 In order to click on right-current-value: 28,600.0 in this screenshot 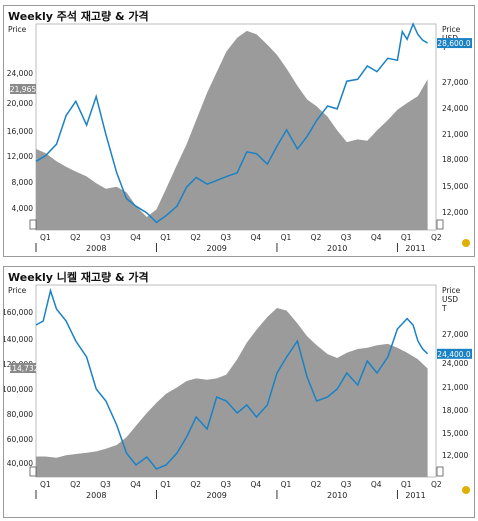, I will do `click(454, 43)`.